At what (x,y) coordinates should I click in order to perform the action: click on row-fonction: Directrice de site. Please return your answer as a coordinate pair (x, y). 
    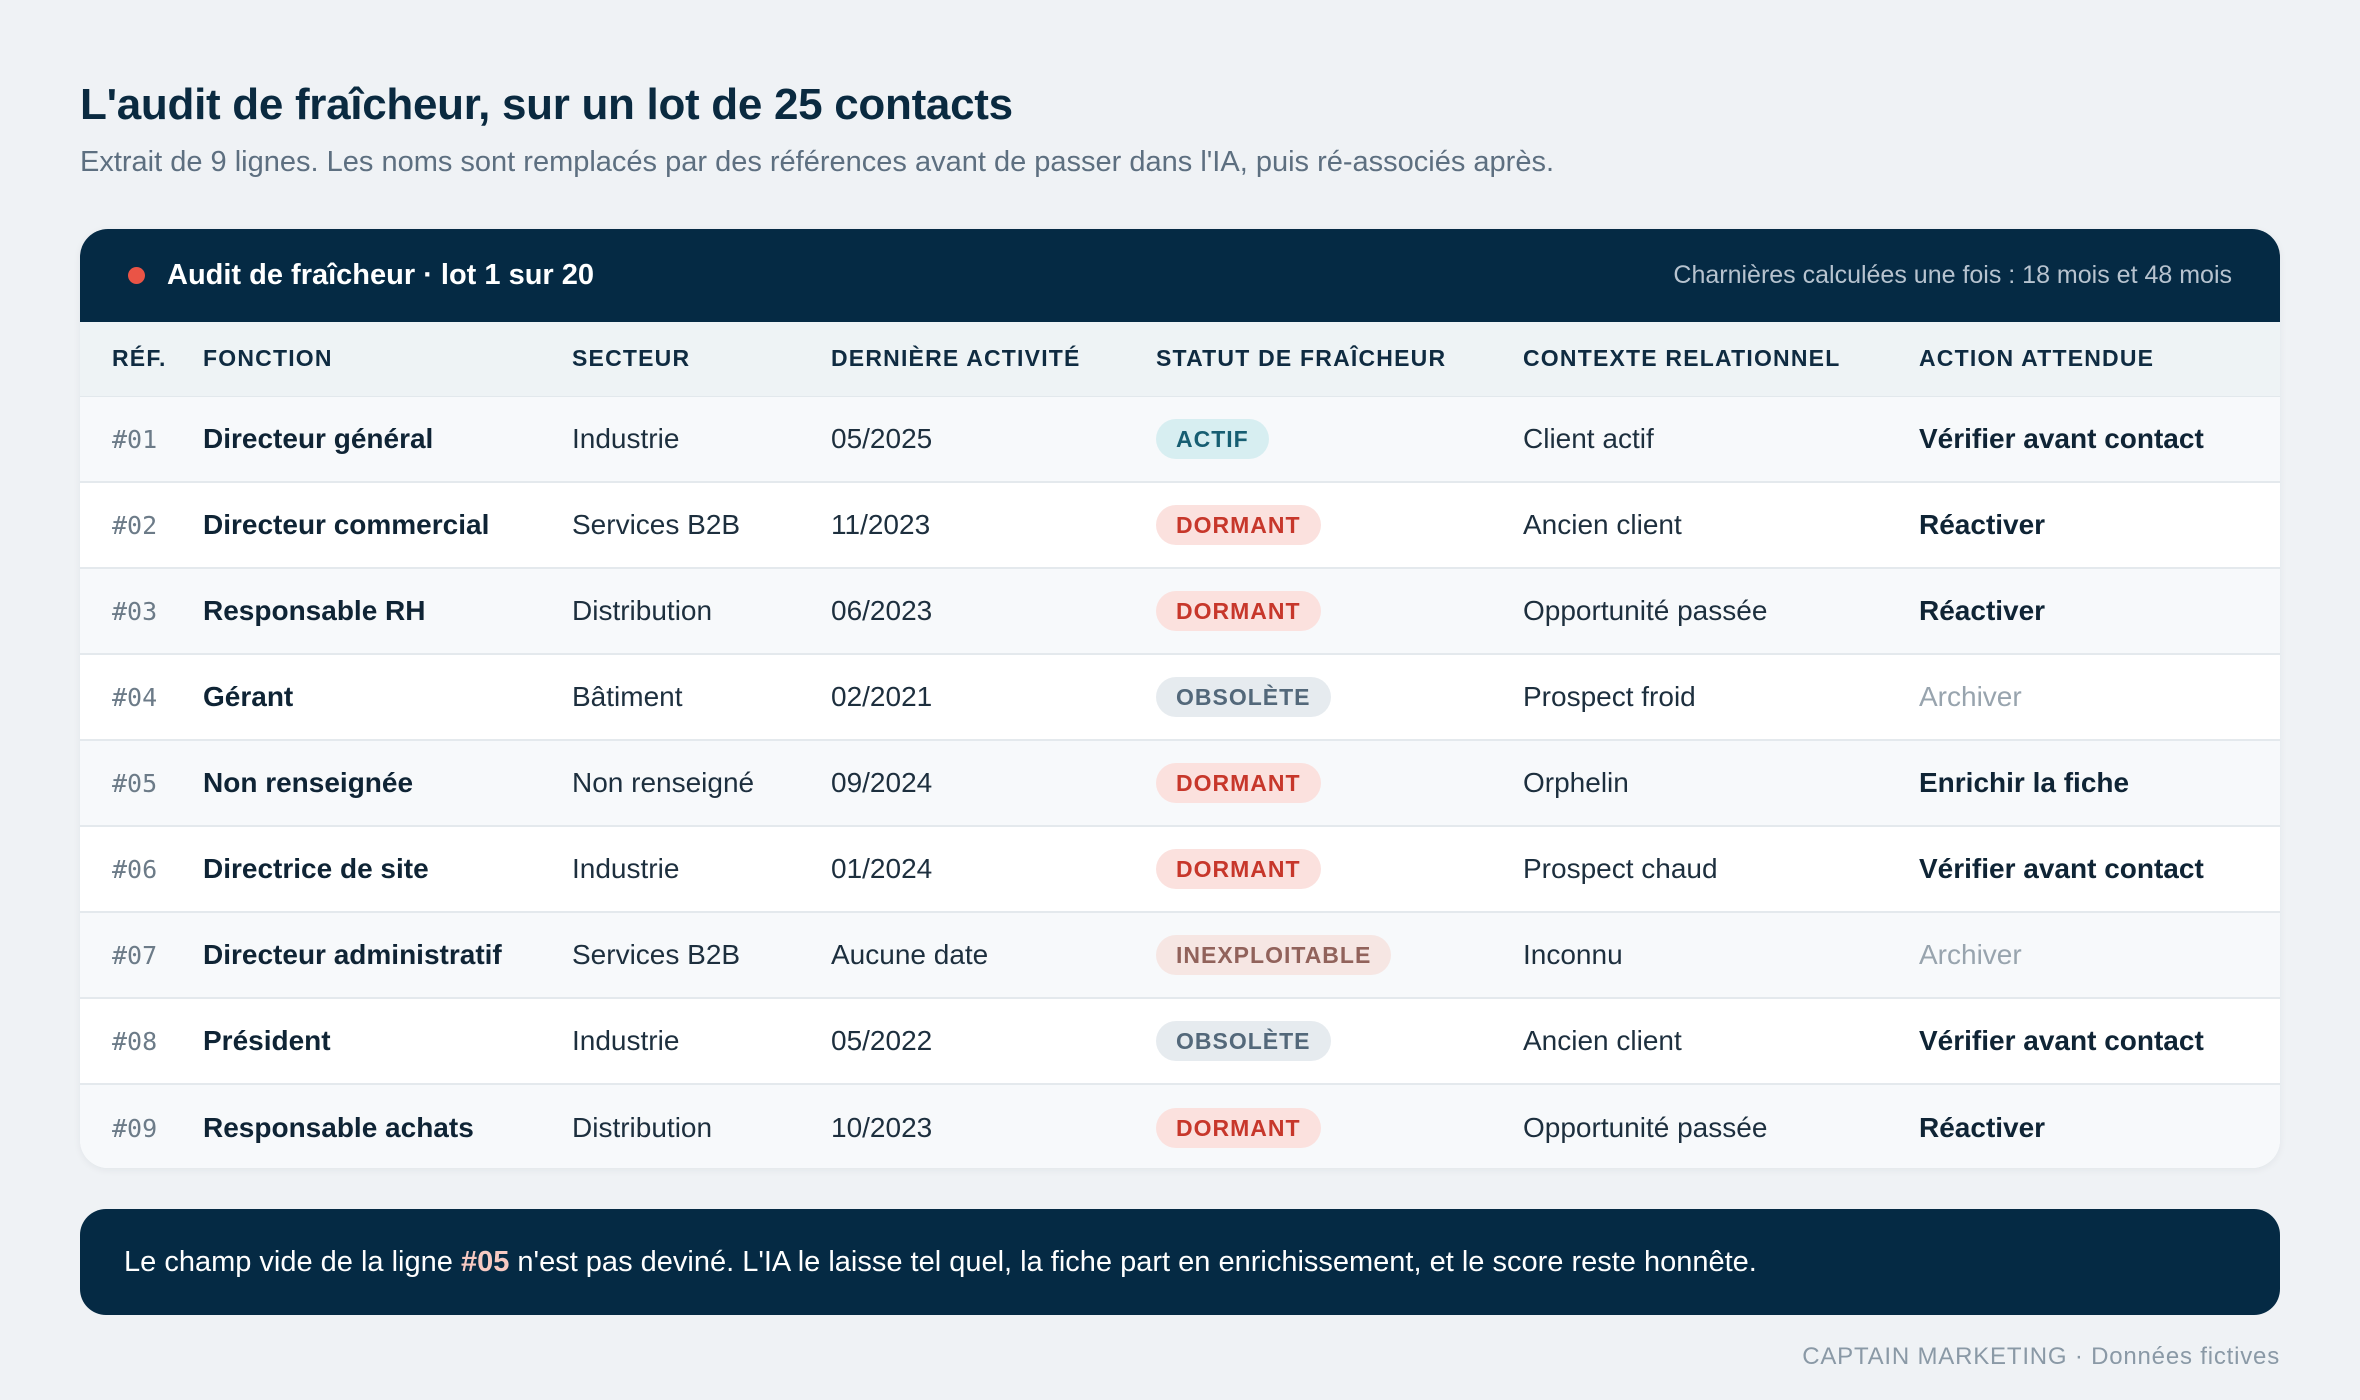
    Looking at the image, I should click on (316, 868).